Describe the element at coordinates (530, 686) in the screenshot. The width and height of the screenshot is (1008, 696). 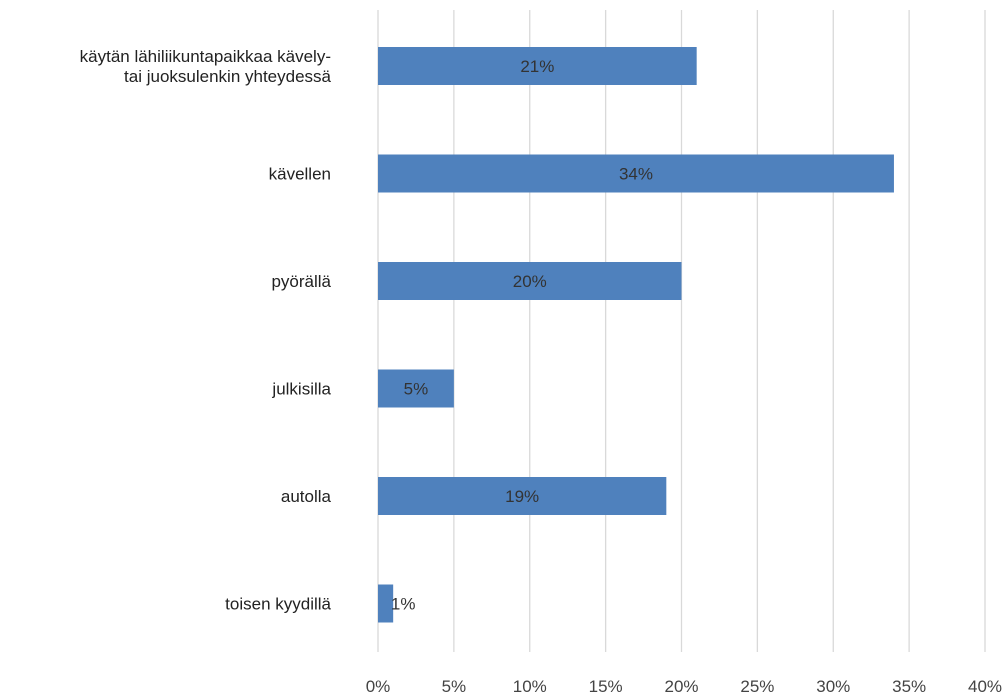
I see `x-tick-label: 10%` at that location.